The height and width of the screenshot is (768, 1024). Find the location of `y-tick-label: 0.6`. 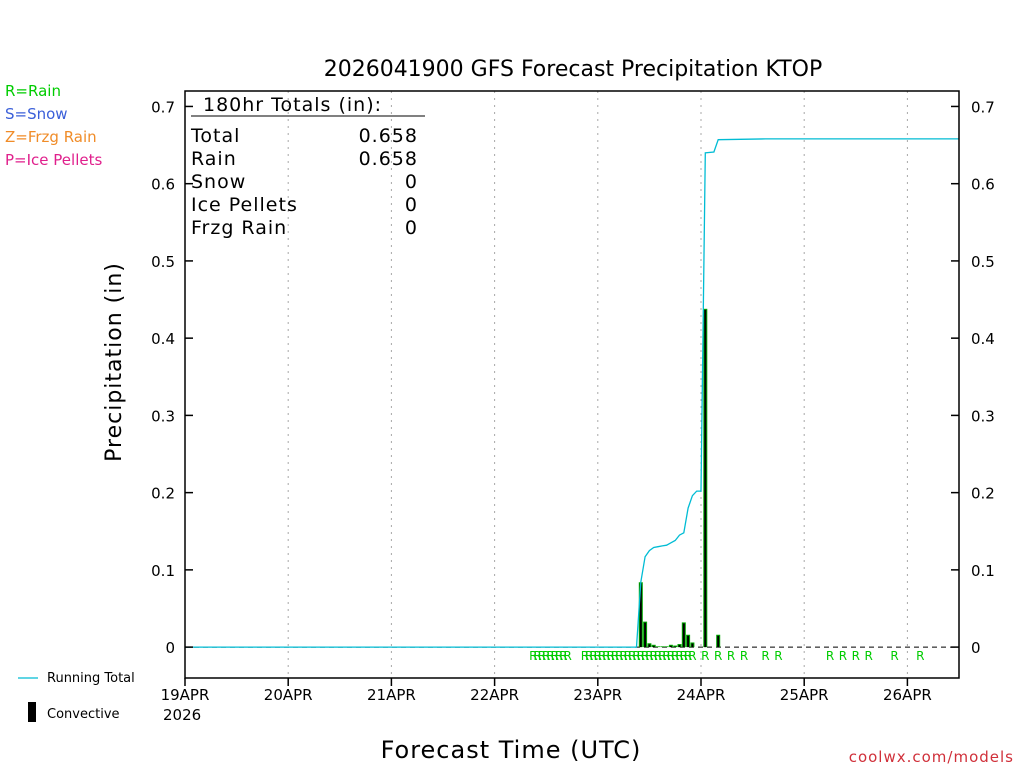

y-tick-label: 0.6 is located at coordinates (163, 185).